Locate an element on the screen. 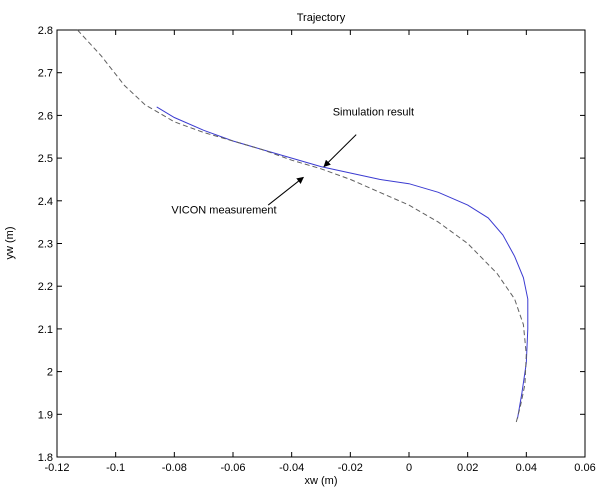  y-tick-label: 2.6 is located at coordinates (45, 116).